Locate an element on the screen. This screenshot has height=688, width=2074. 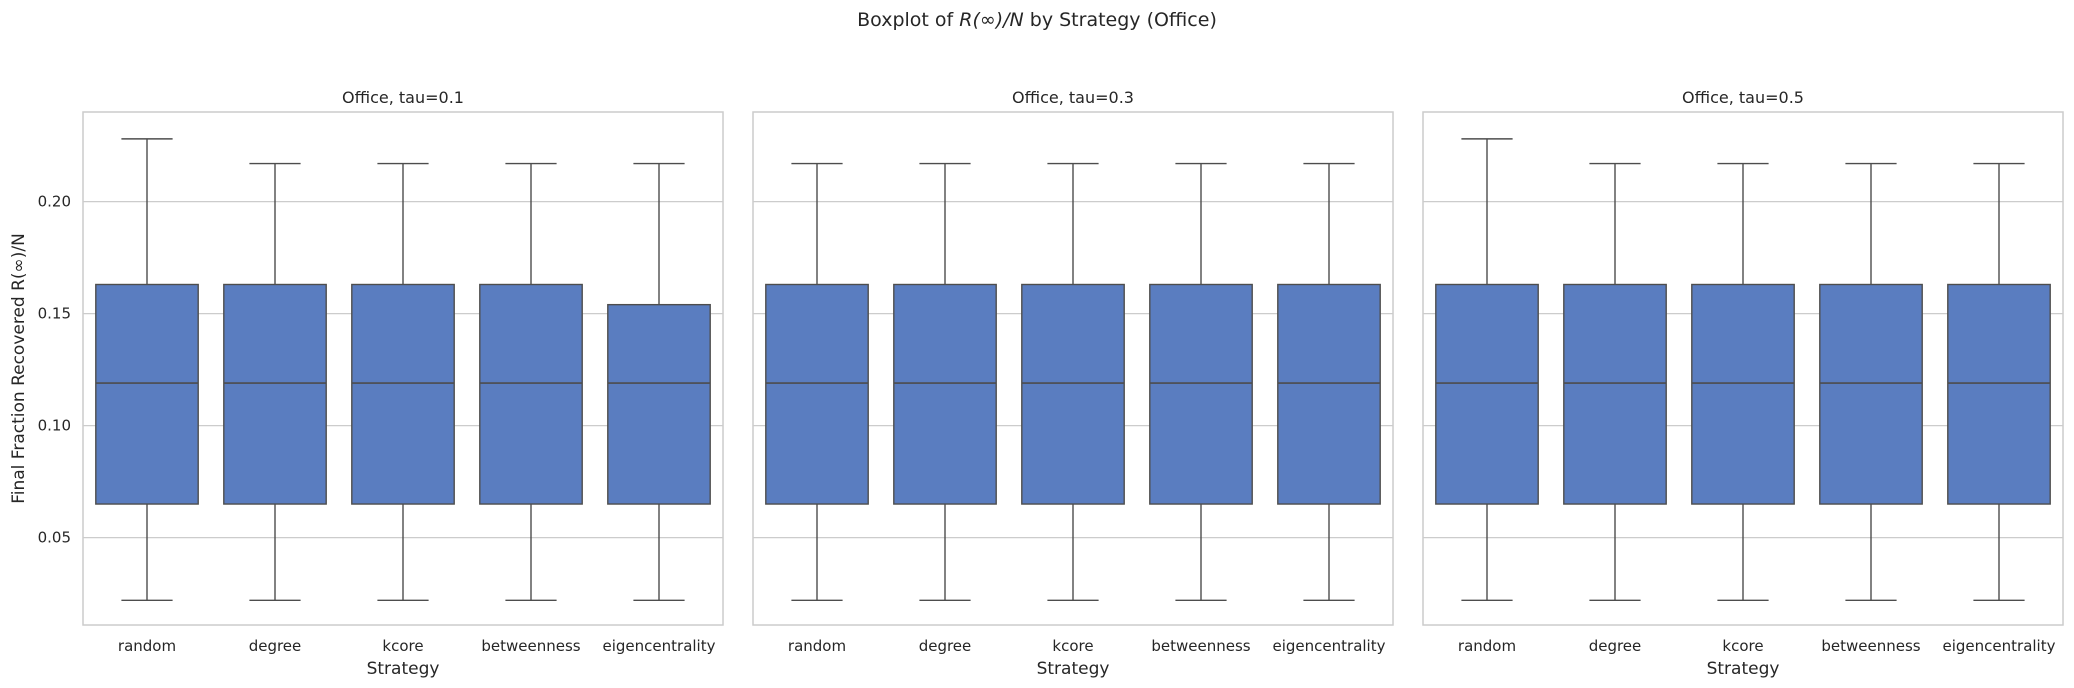
panel-title: Office, tau=0.1 is located at coordinates (403, 97).